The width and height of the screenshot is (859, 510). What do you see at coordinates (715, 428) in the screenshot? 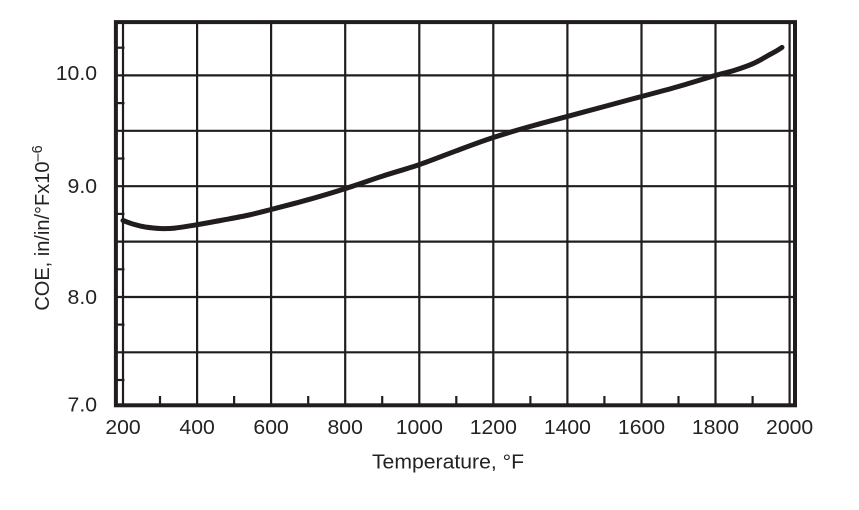
I see `svg-text: 1800` at bounding box center [715, 428].